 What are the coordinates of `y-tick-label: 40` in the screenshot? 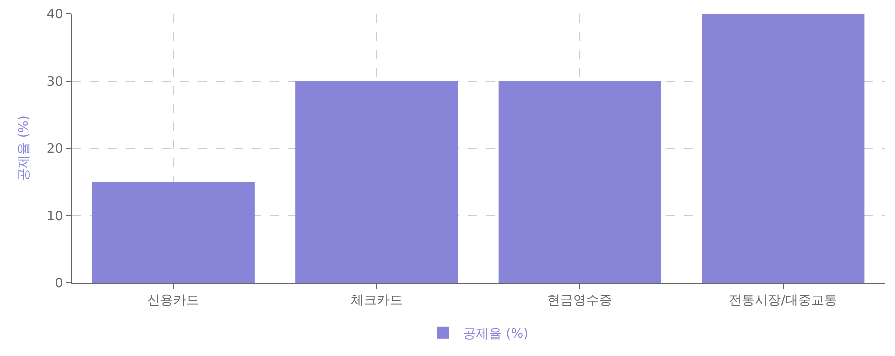 It's located at (55, 15).